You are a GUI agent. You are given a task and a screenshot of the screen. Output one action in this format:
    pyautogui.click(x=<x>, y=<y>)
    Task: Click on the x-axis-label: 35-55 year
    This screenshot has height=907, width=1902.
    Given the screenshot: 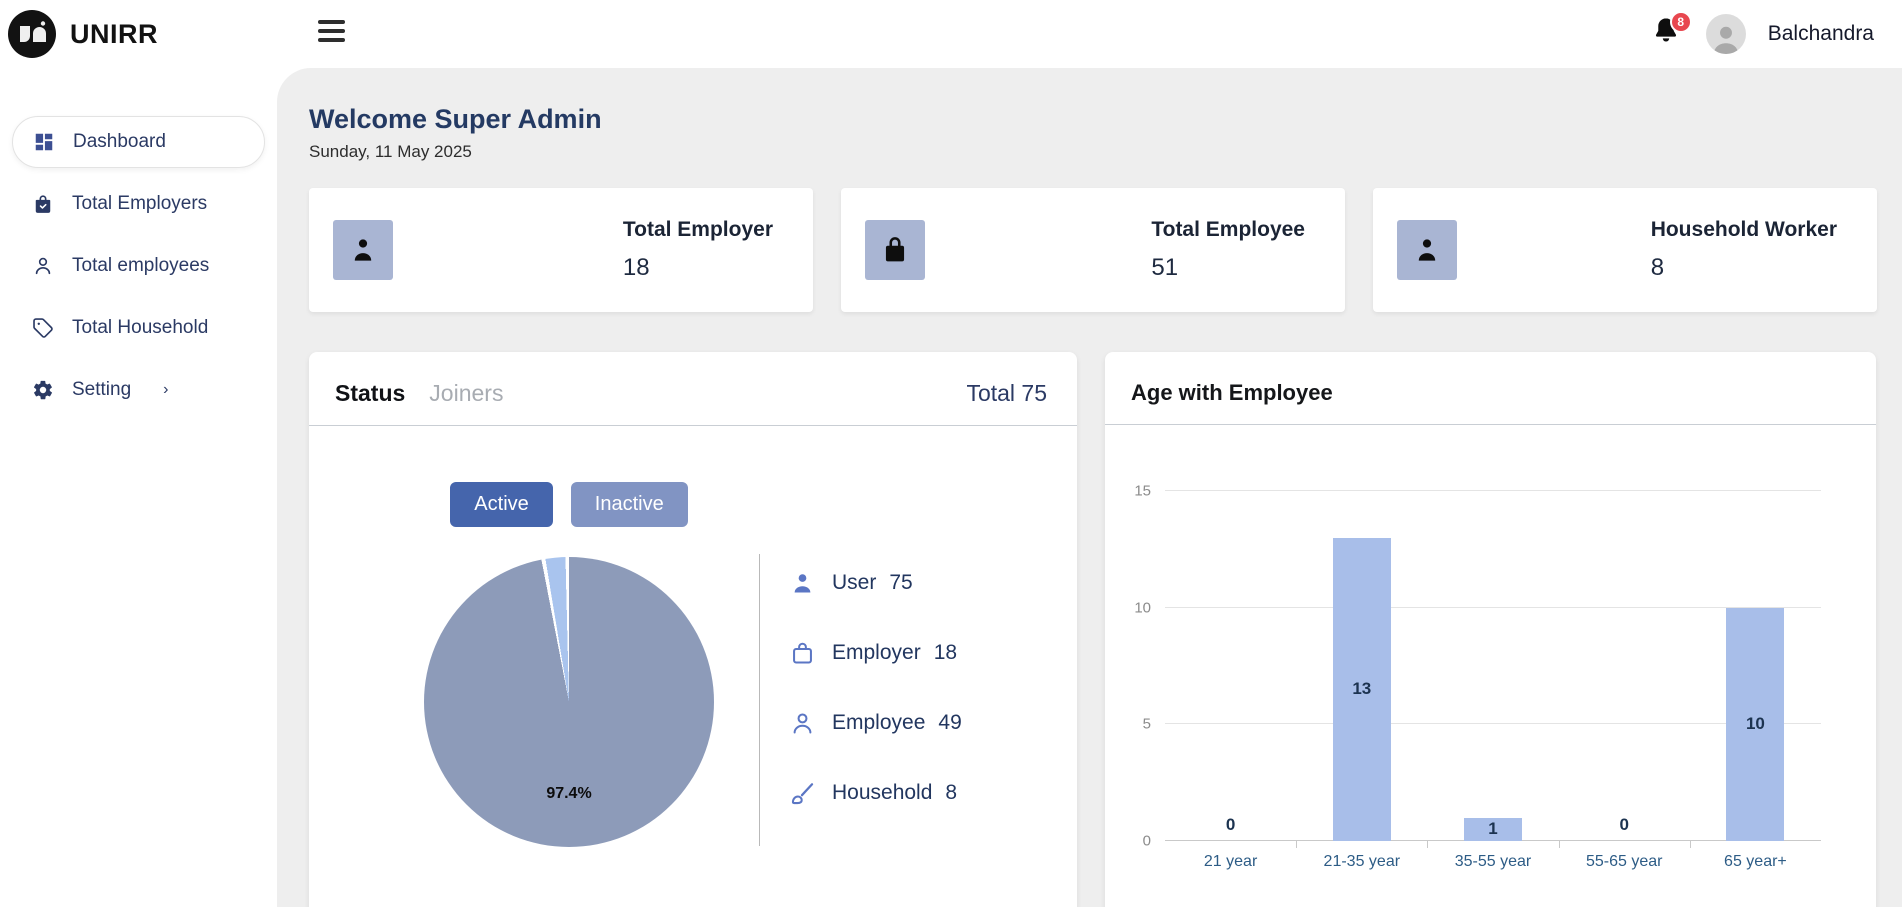 What is the action you would take?
    pyautogui.click(x=1493, y=861)
    